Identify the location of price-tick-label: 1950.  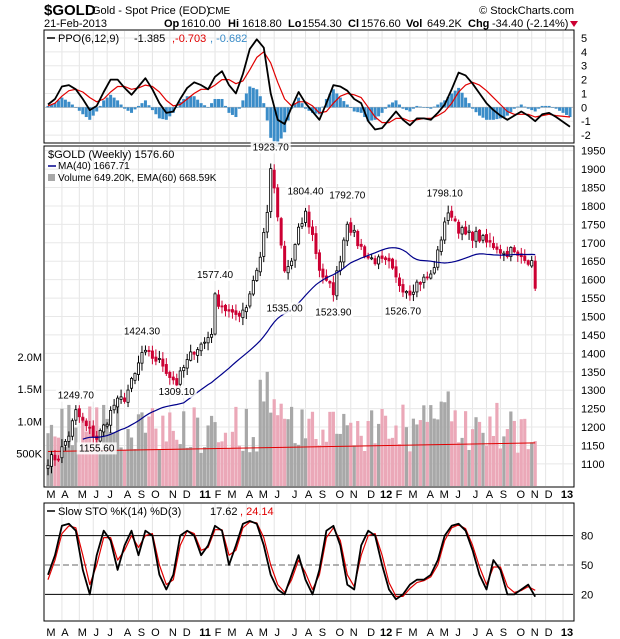
(593, 152).